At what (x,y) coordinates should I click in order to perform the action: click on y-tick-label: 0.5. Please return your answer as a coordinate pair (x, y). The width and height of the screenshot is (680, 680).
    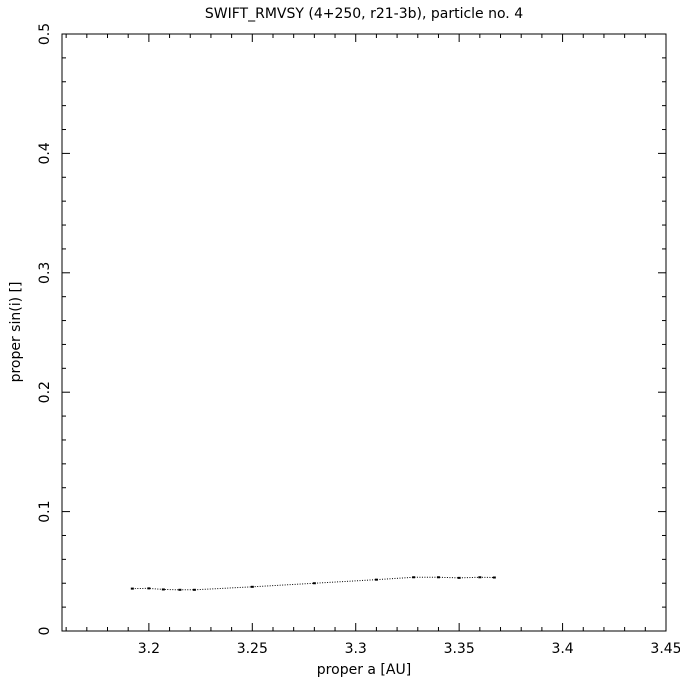
    Looking at the image, I should click on (45, 34).